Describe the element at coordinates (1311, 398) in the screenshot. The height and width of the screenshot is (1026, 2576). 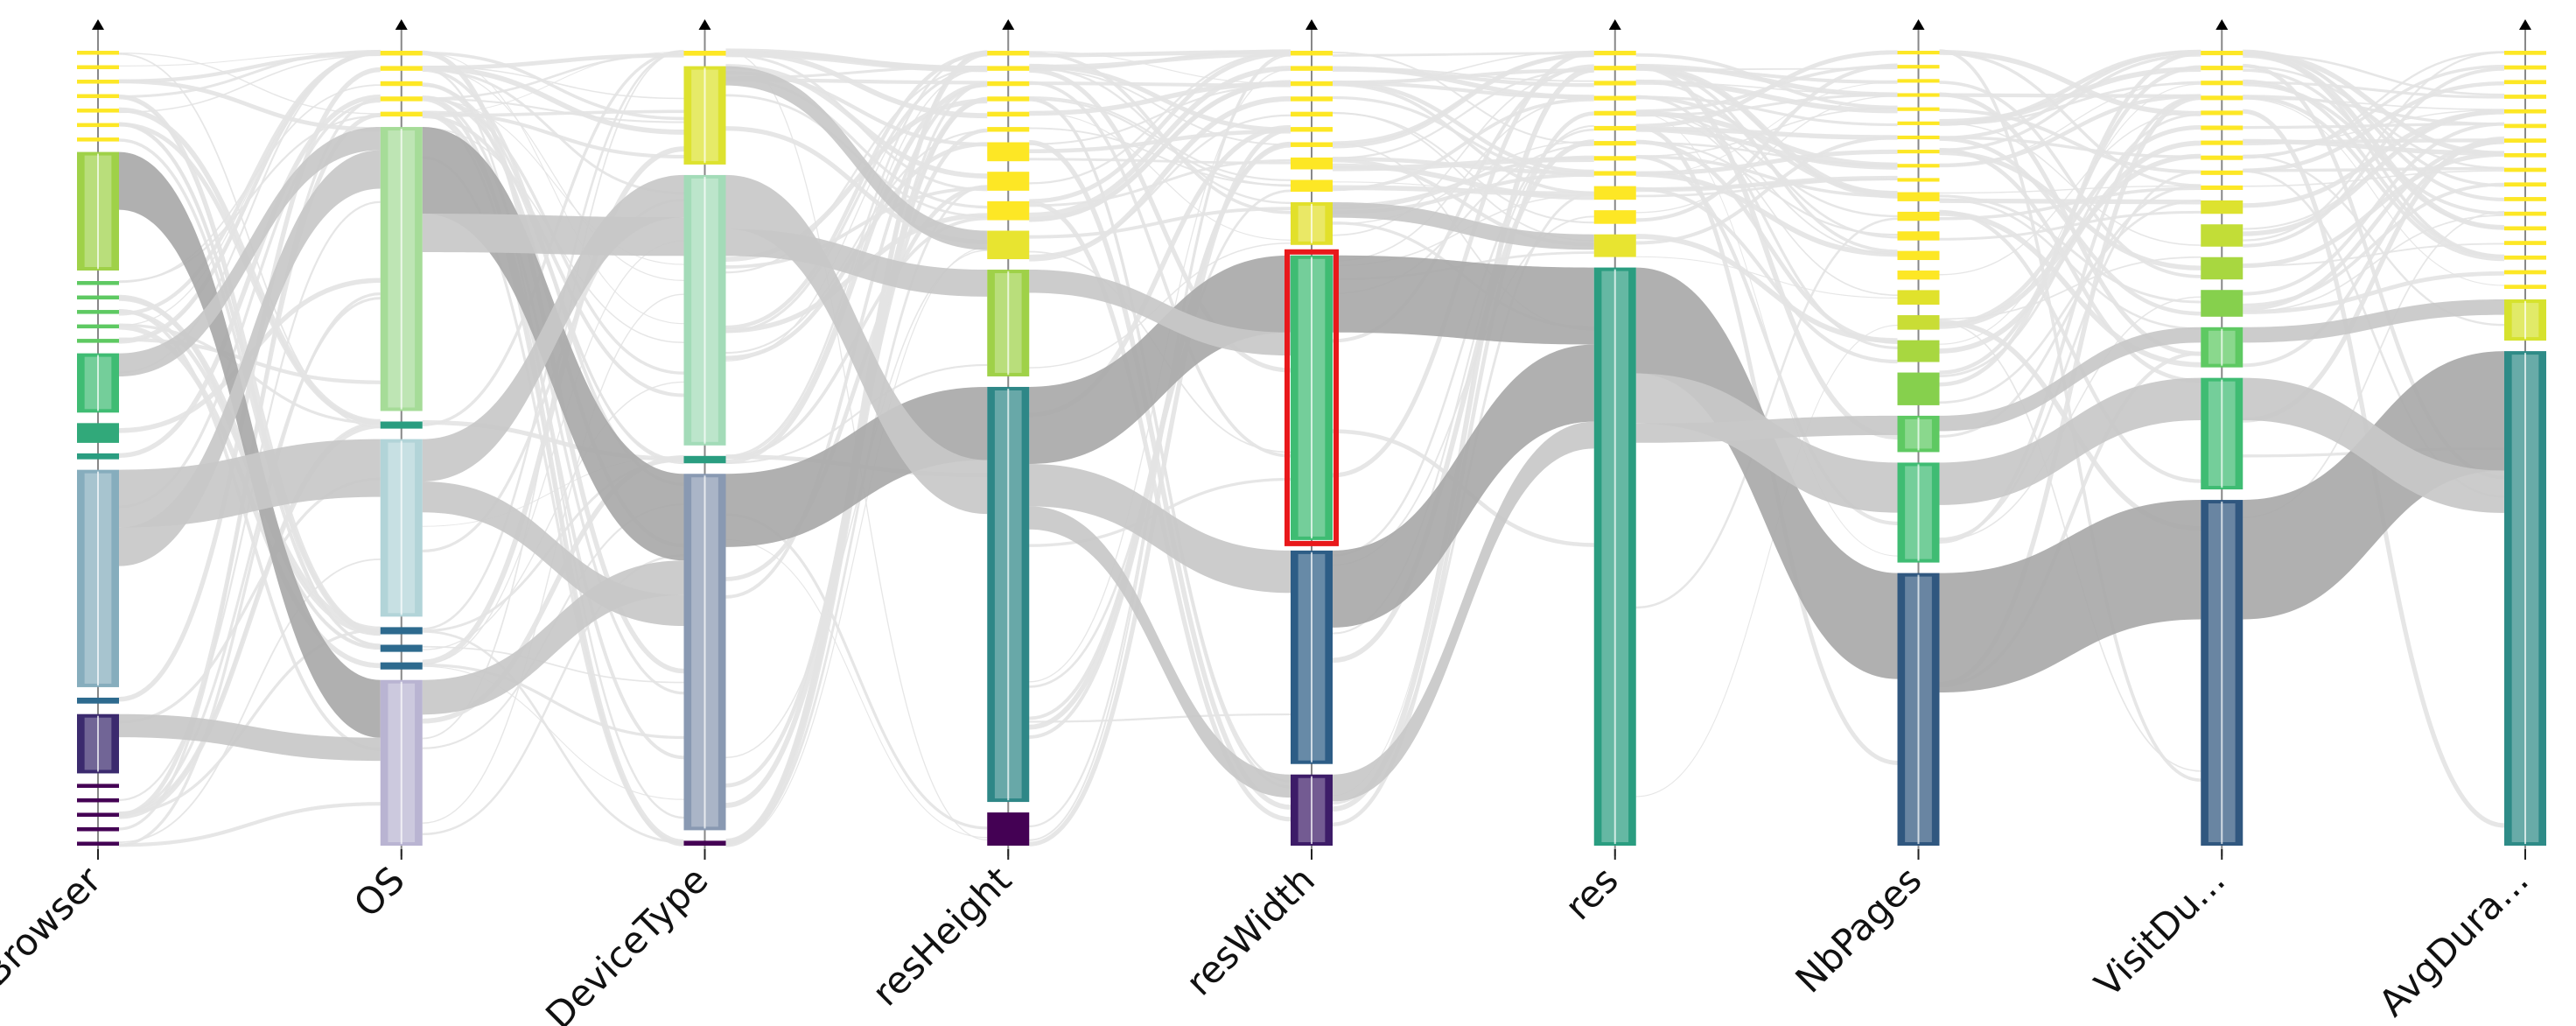
I see `selection-highlight-box` at that location.